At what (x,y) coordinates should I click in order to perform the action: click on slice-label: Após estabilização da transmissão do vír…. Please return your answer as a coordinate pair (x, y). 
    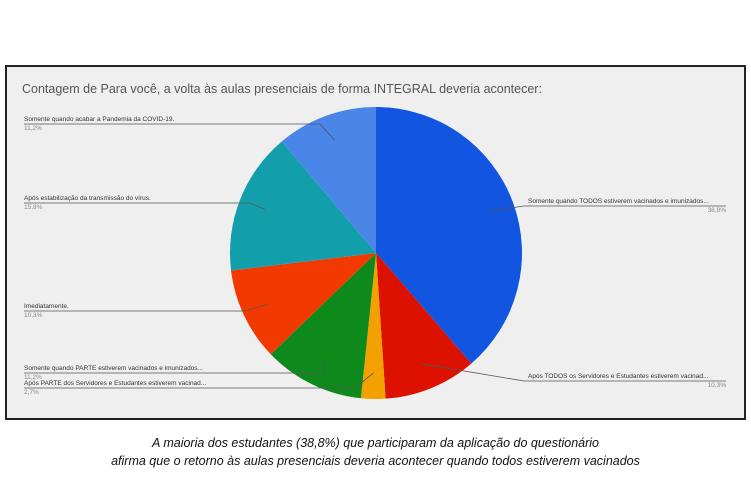
    Looking at the image, I should click on (87, 198).